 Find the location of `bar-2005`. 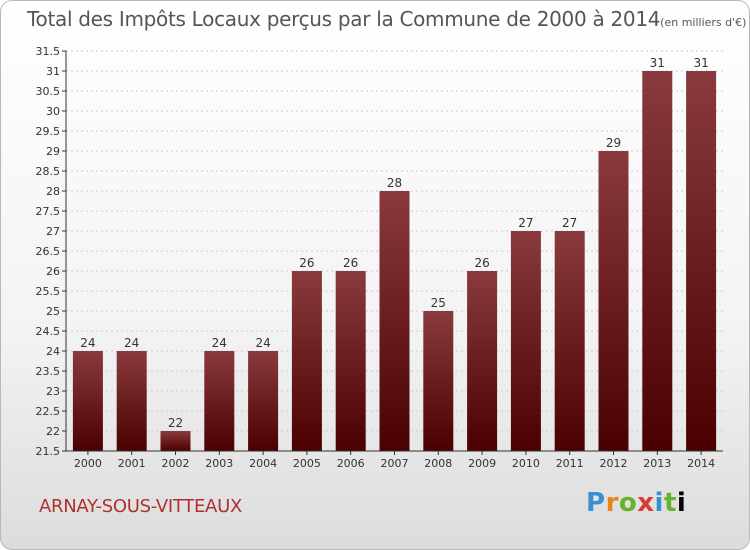

bar-2005 is located at coordinates (306, 361).